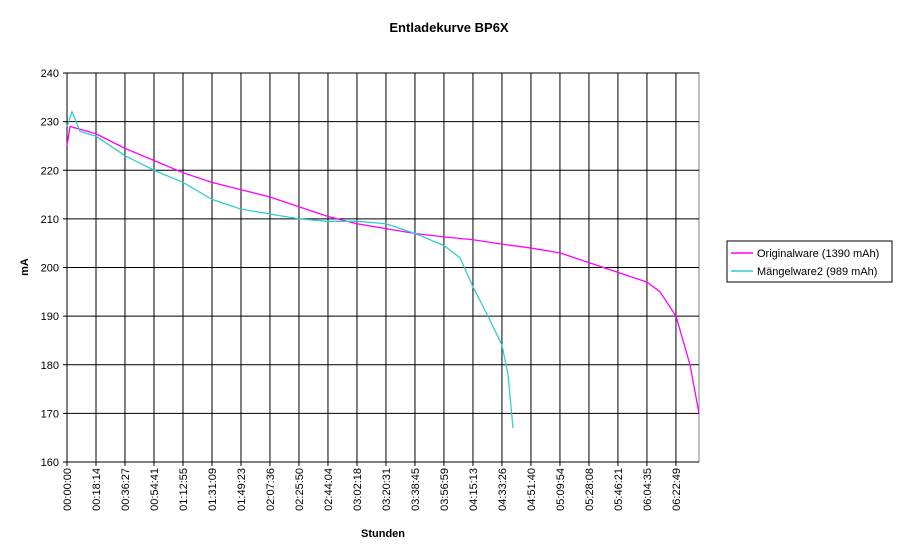 The image size is (899, 555). I want to click on x-tick-label: 05:46:21, so click(619, 489).